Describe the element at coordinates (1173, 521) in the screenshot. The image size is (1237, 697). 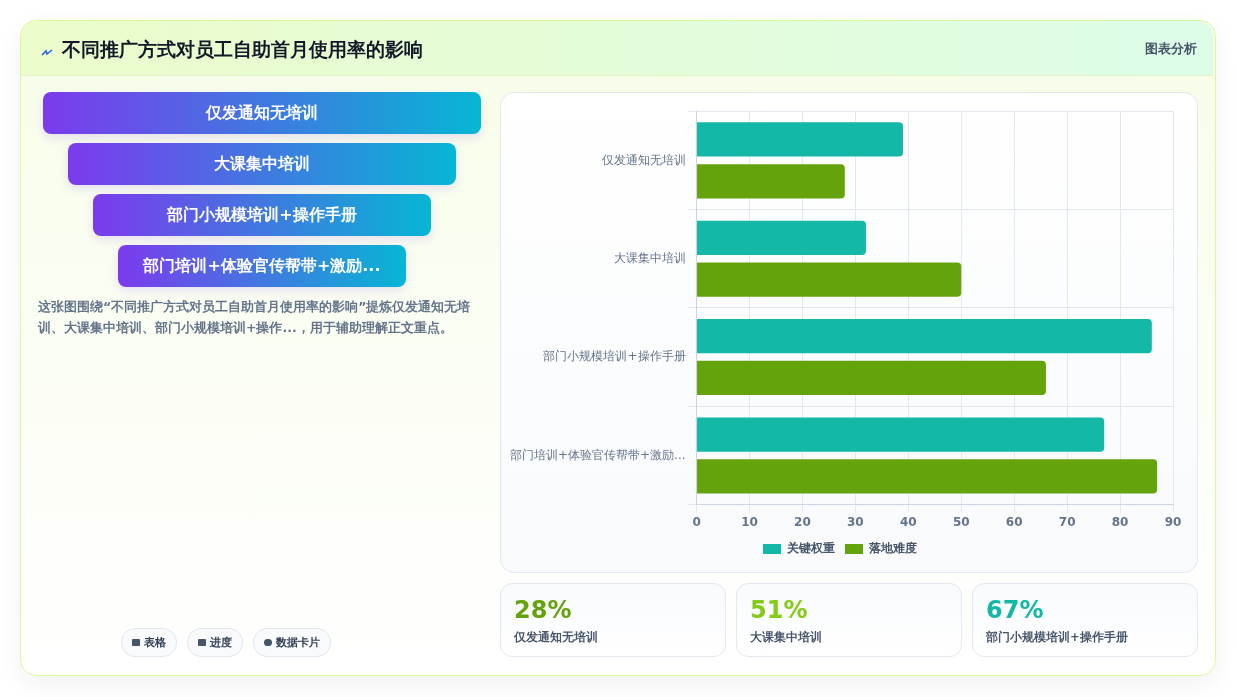
I see `x-tick-label: 90` at that location.